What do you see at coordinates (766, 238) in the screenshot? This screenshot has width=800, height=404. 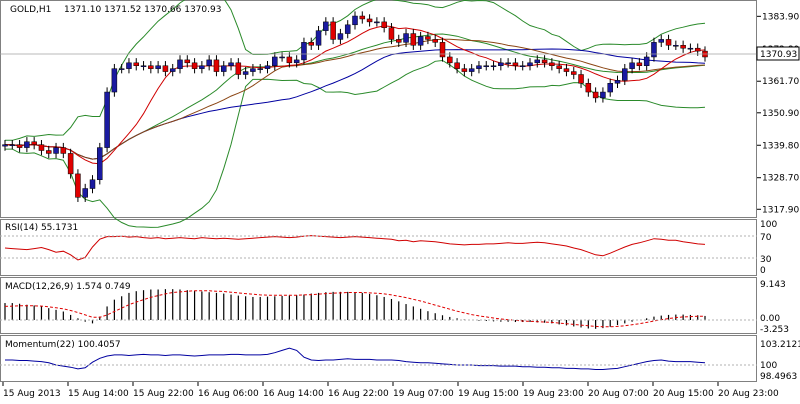 I see `rsi-level-70: 70` at bounding box center [766, 238].